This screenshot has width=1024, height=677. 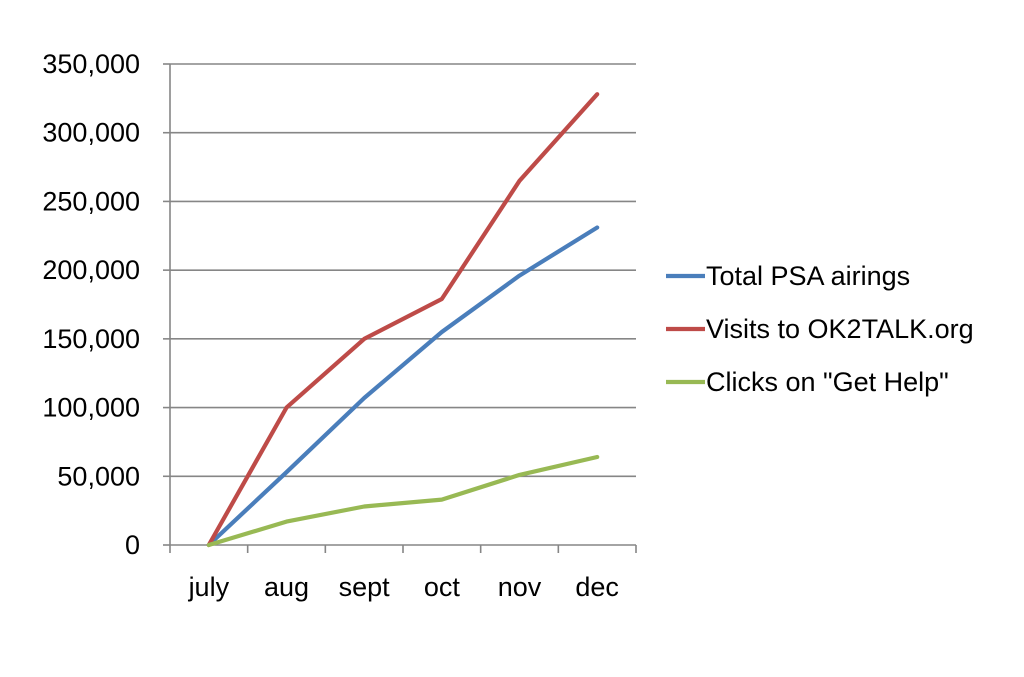 I want to click on y-tick-label: 300,000, so click(x=91, y=133).